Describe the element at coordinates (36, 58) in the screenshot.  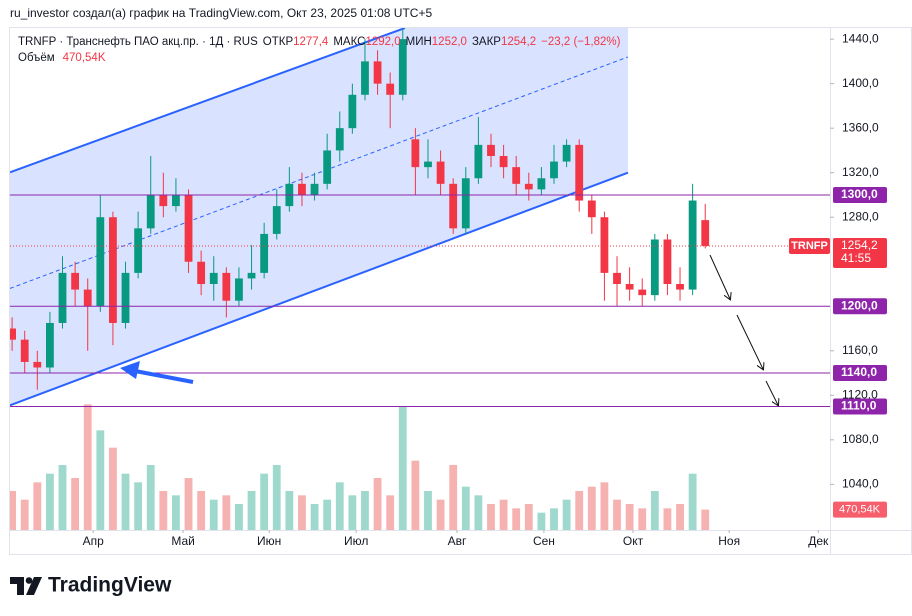
I see `volume-label: Объём` at that location.